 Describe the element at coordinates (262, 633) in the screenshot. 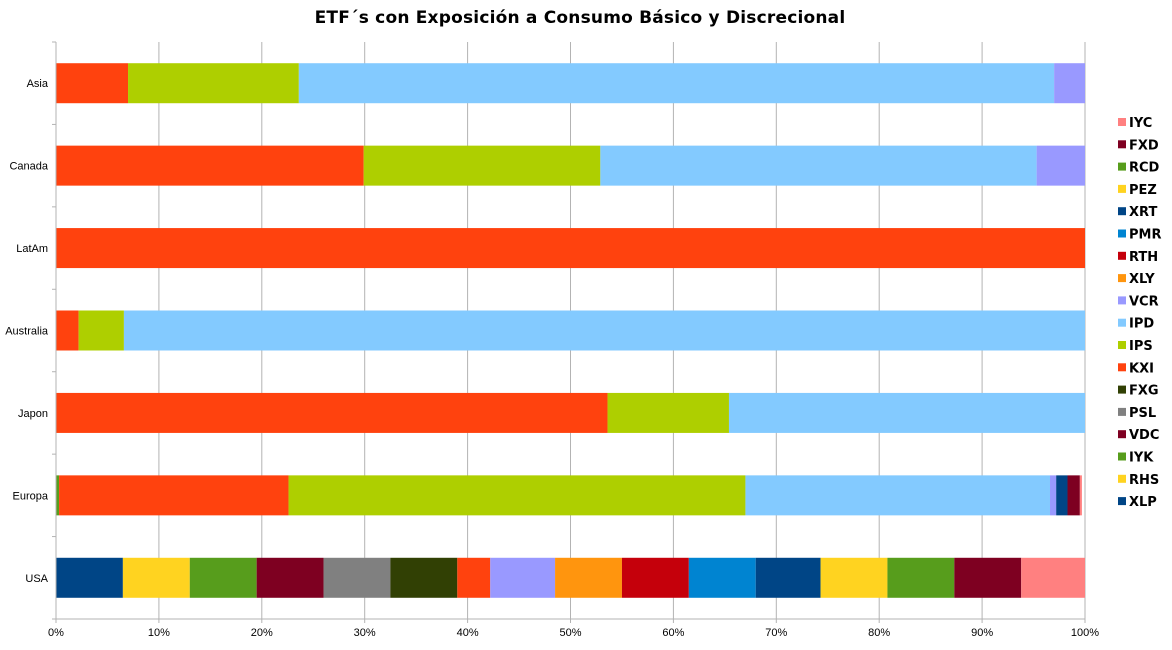

I see `x-tick-label: 20%` at that location.